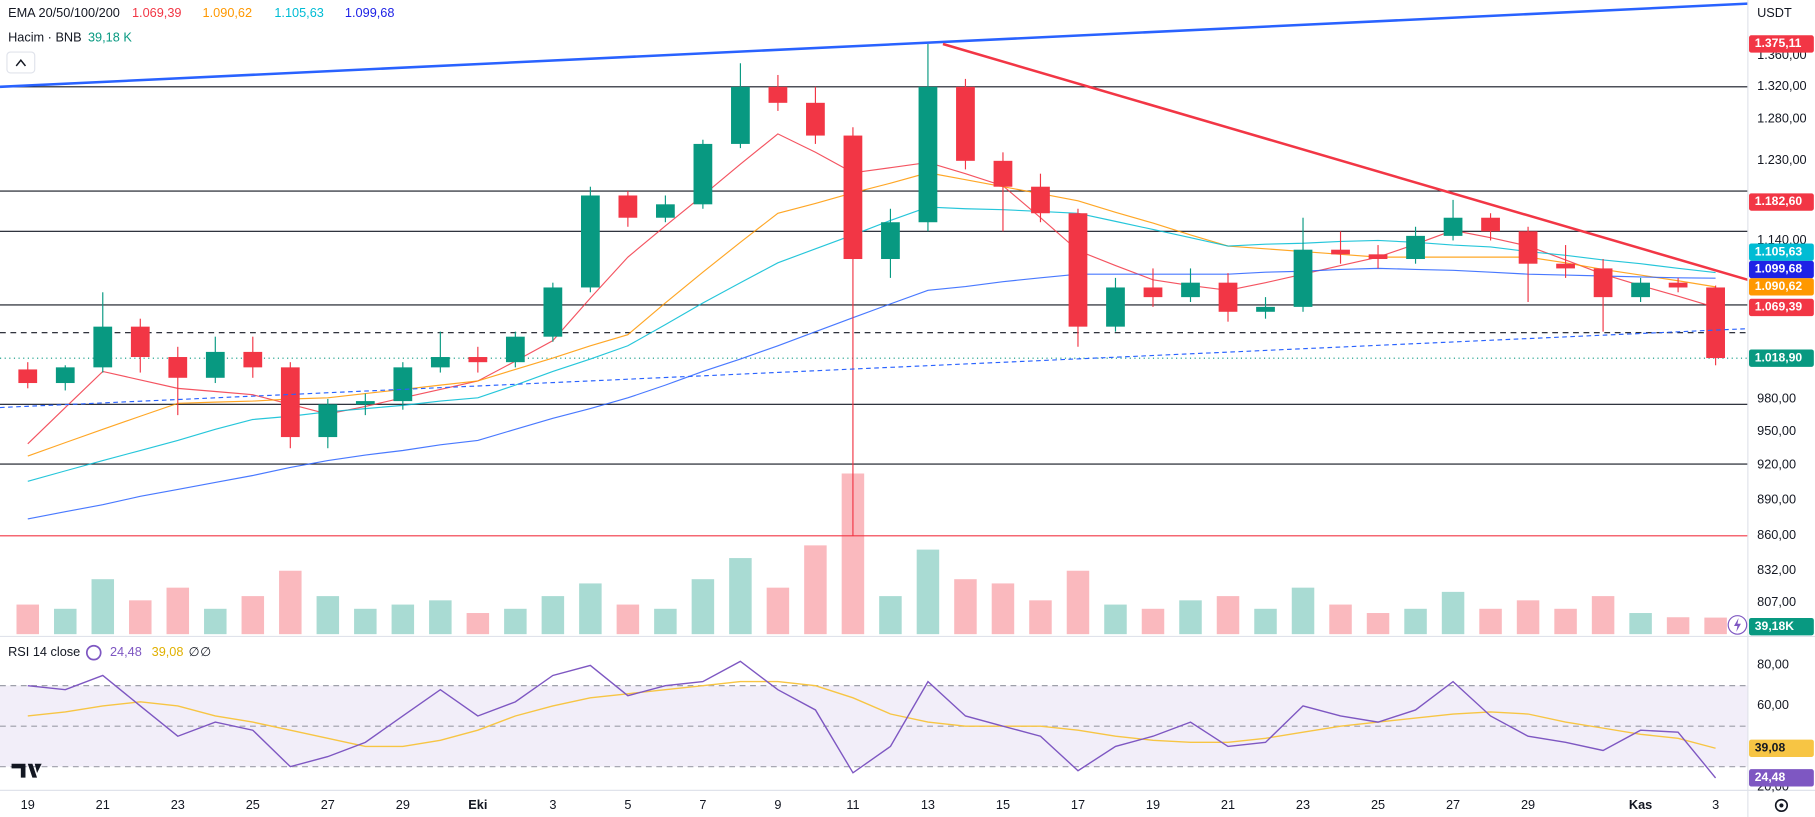  I want to click on ema-value: 1.099,68, so click(370, 12).